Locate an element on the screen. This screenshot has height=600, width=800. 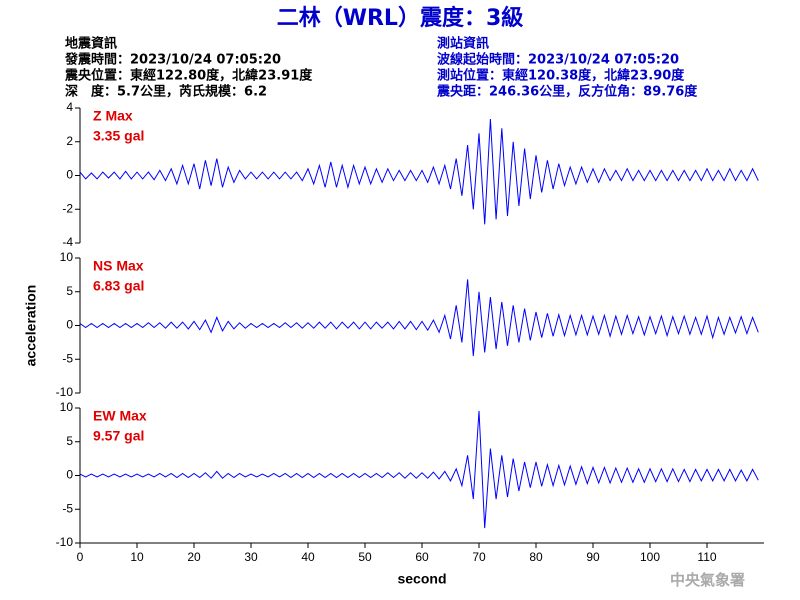
title: 二林（WRL）震度：3級 is located at coordinates (400, 18).